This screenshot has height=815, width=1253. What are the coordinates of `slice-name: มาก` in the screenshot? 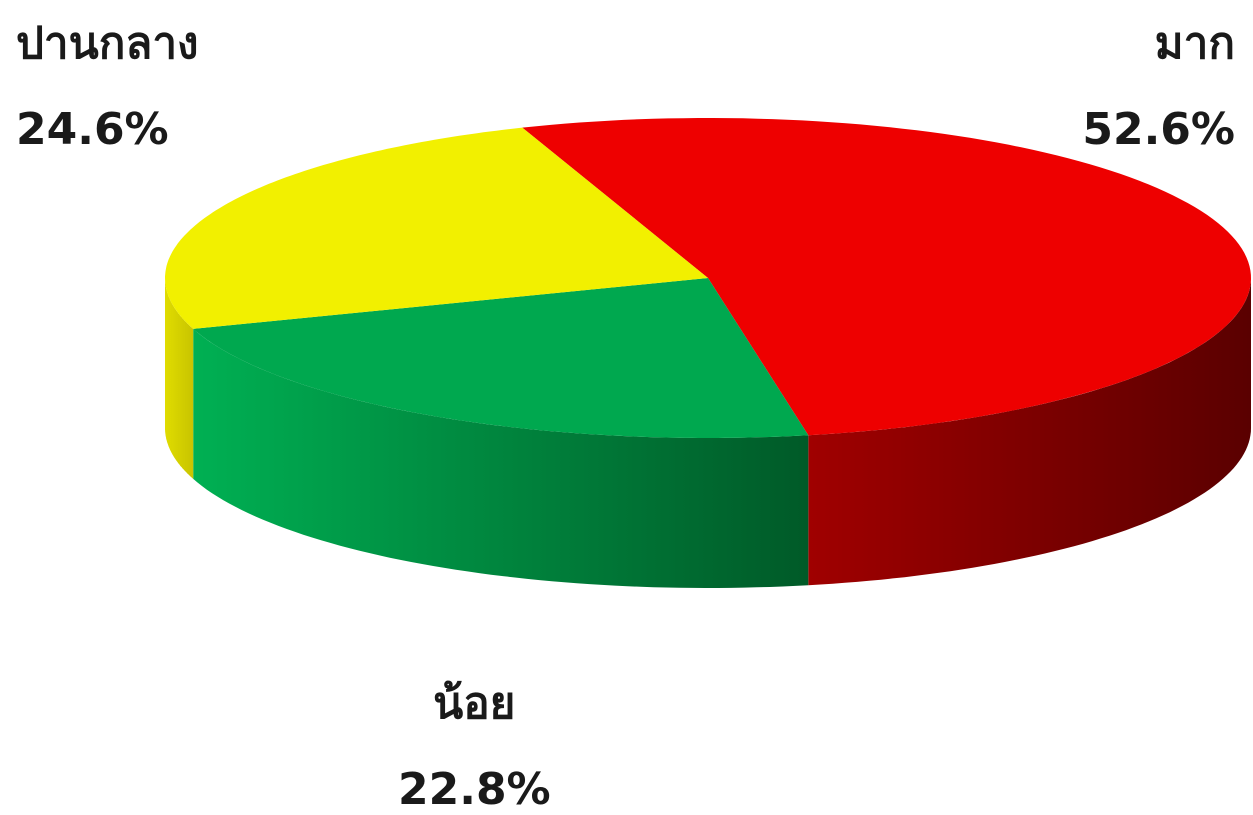 It's located at (1194, 43).